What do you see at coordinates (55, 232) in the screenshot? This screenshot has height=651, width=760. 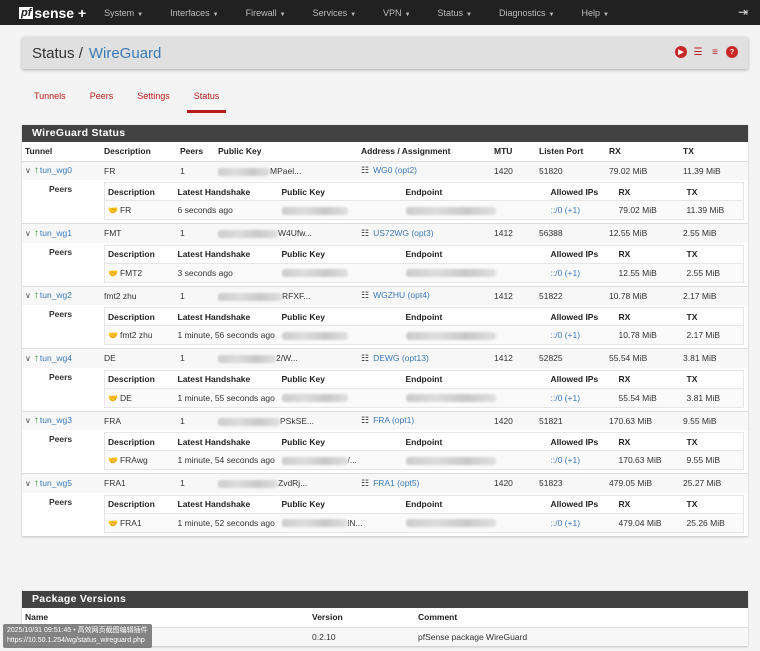 I see `tunnel-link: tun_wg1` at bounding box center [55, 232].